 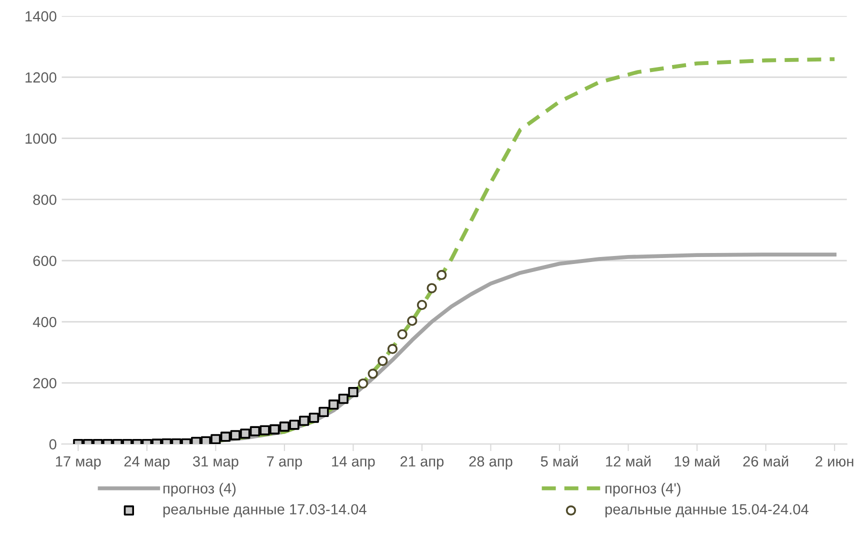 I want to click on y-tick-label: 800, so click(x=44, y=199).